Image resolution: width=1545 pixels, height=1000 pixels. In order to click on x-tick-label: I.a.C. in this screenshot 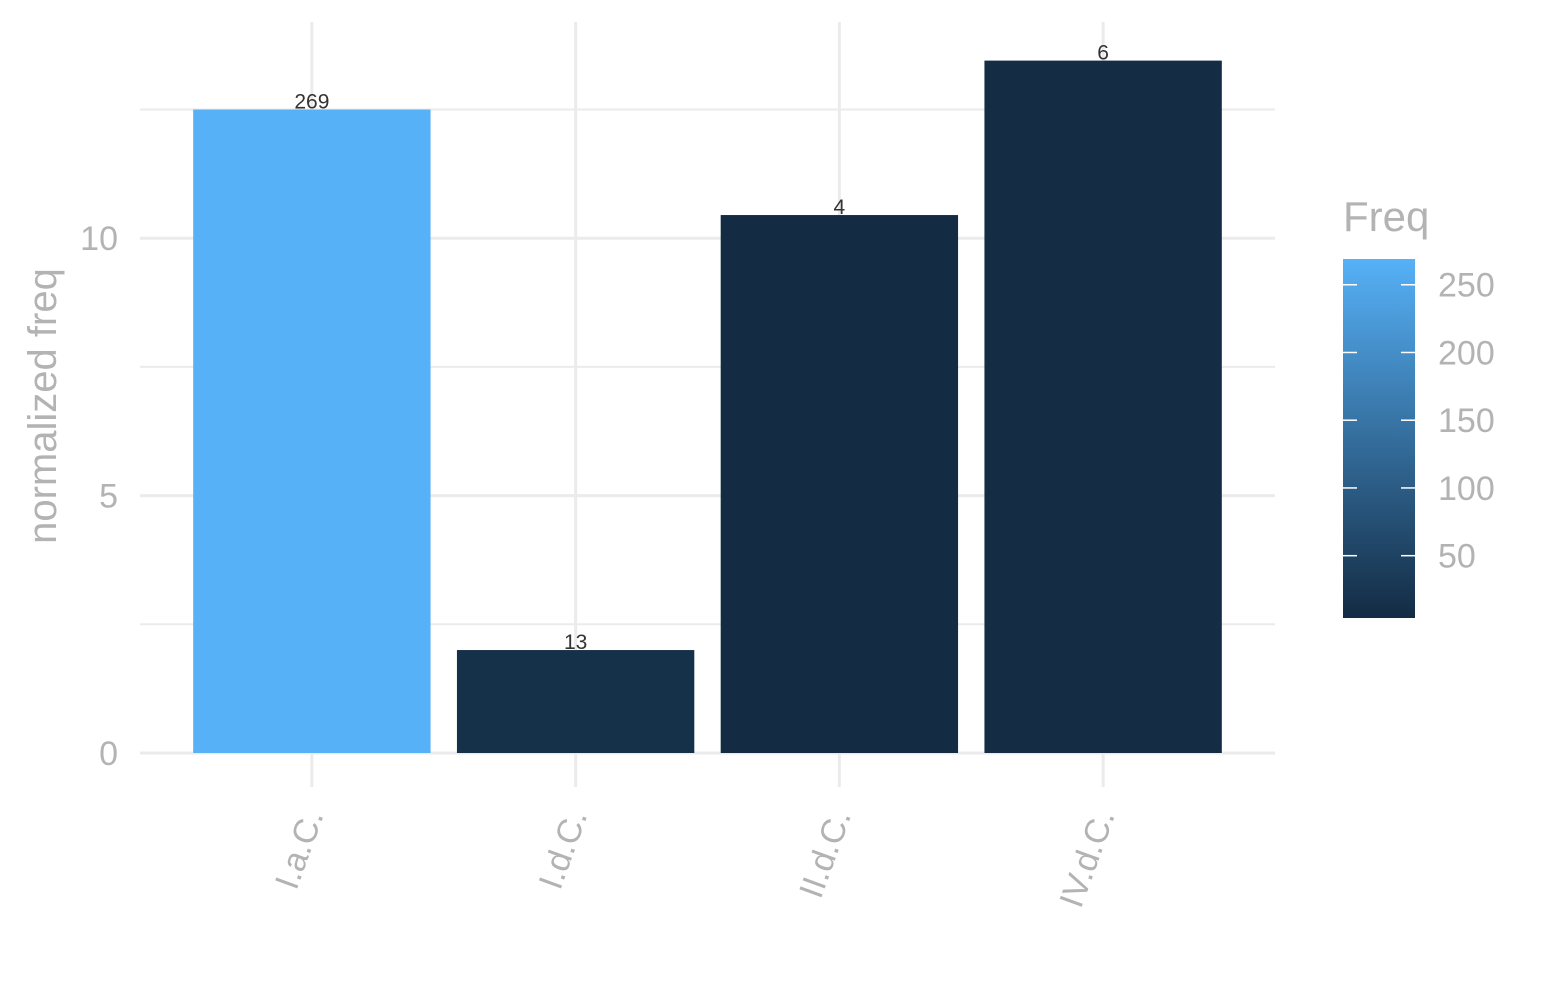, I will do `click(299, 849)`.